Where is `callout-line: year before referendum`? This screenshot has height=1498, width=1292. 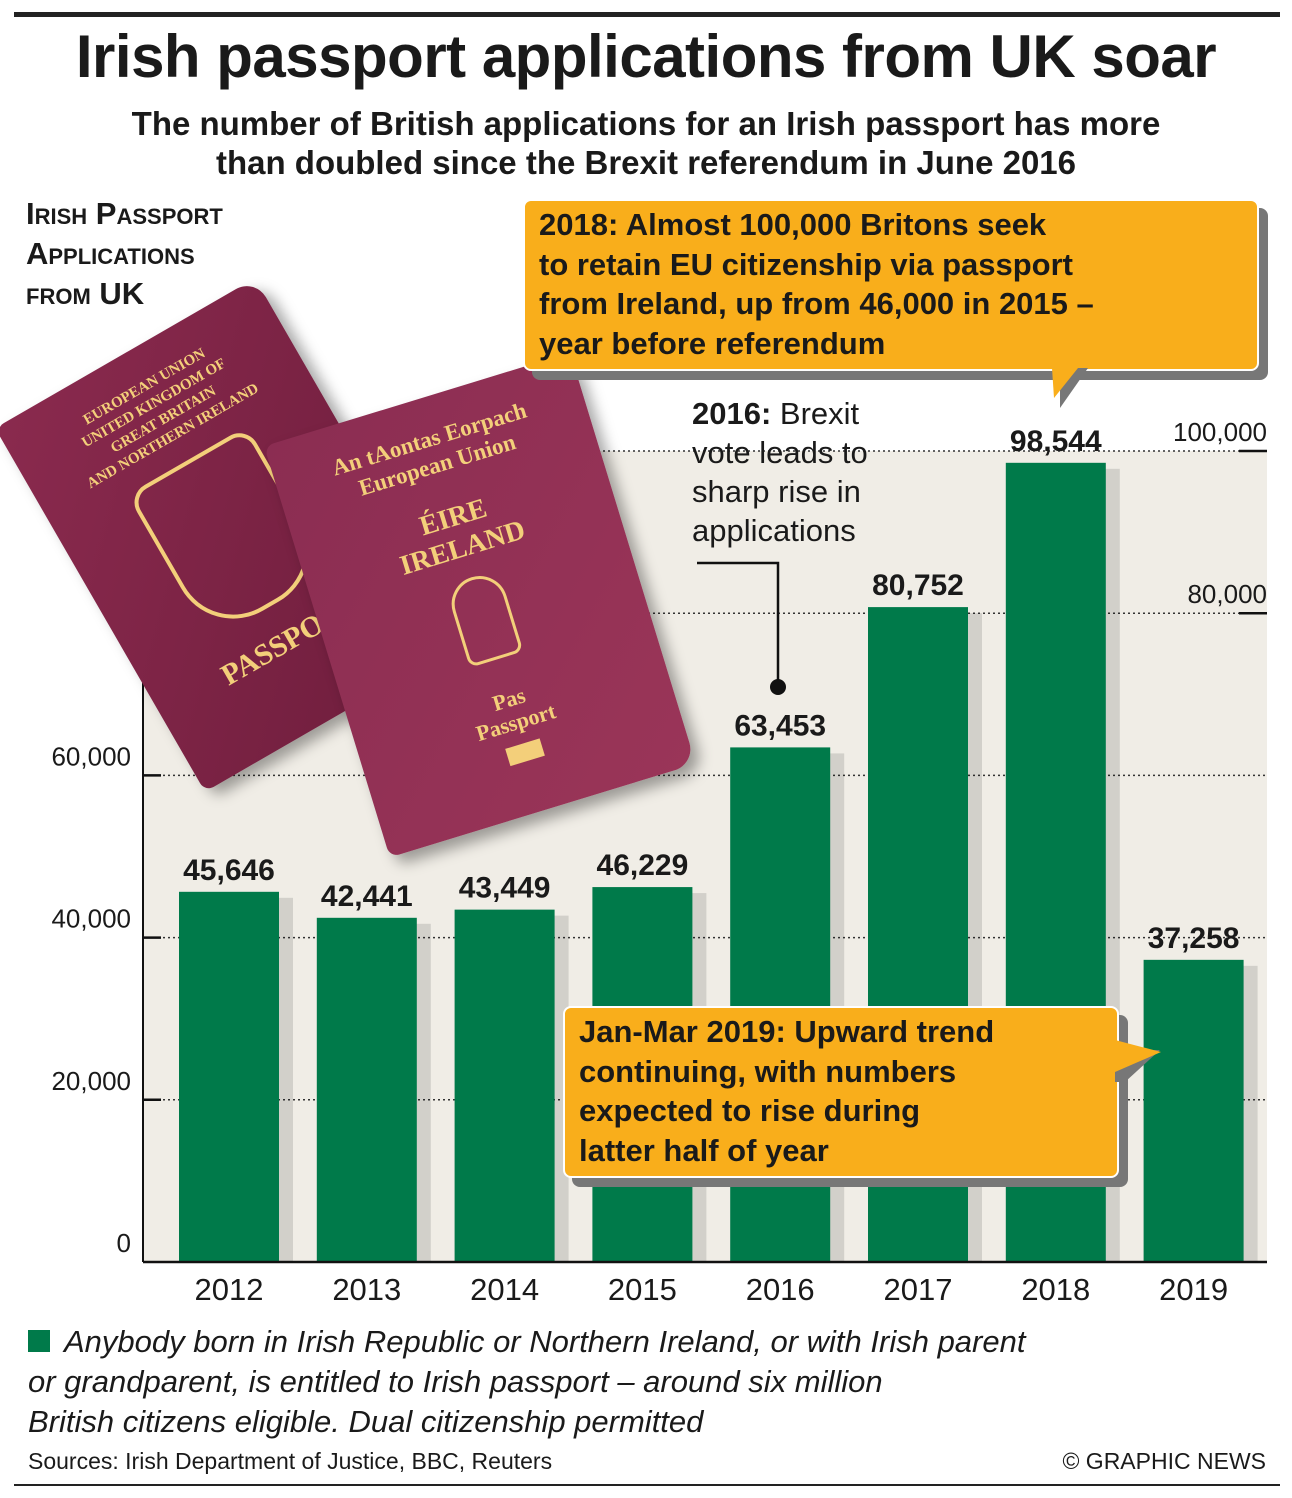 callout-line: year before referendum is located at coordinates (712, 343).